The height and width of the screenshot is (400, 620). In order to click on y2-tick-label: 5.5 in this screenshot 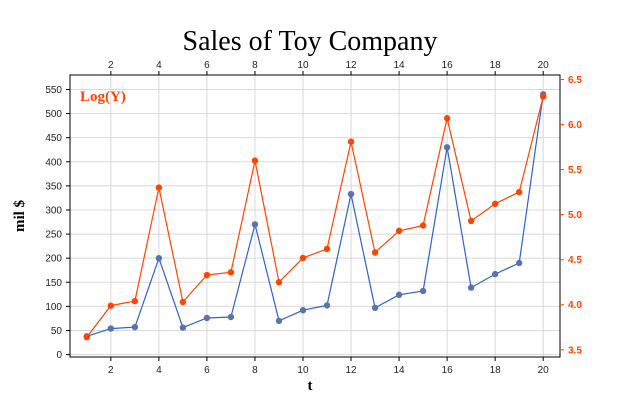, I will do `click(575, 170)`.